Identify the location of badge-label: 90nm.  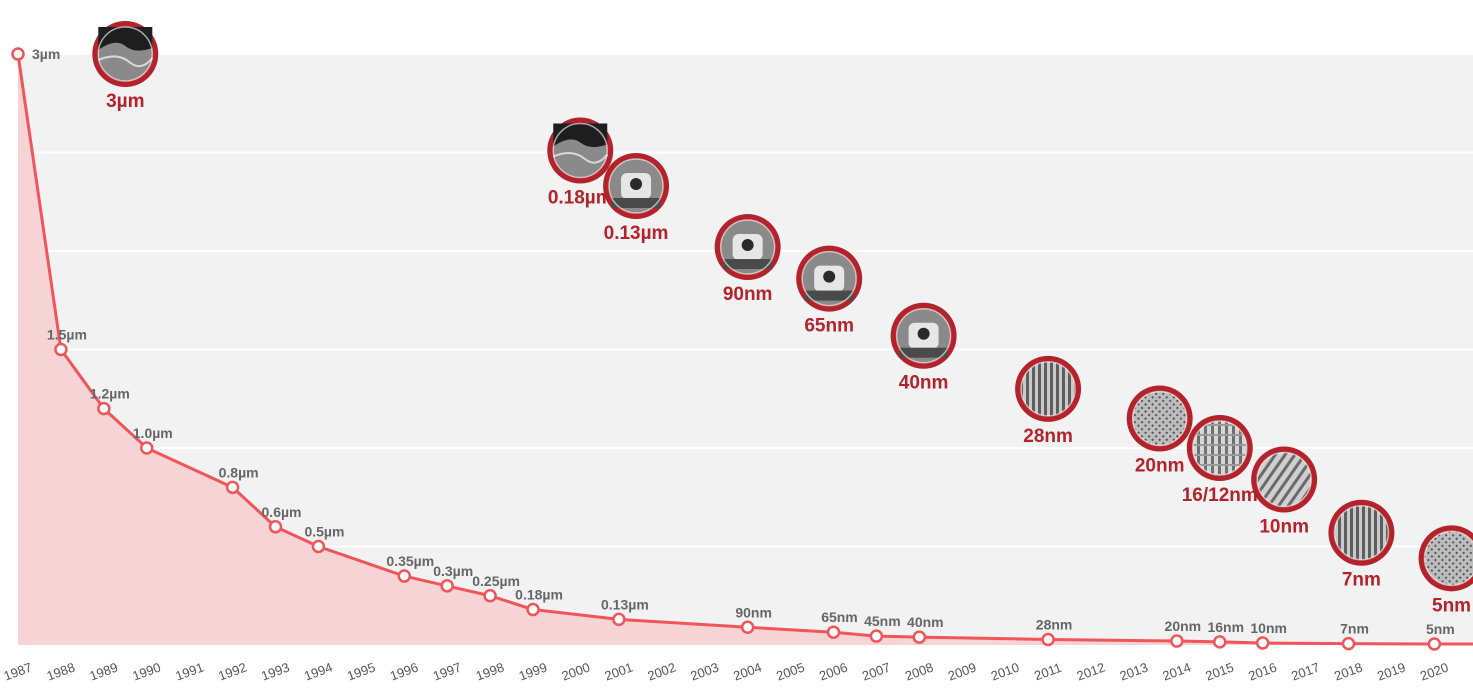
(748, 294).